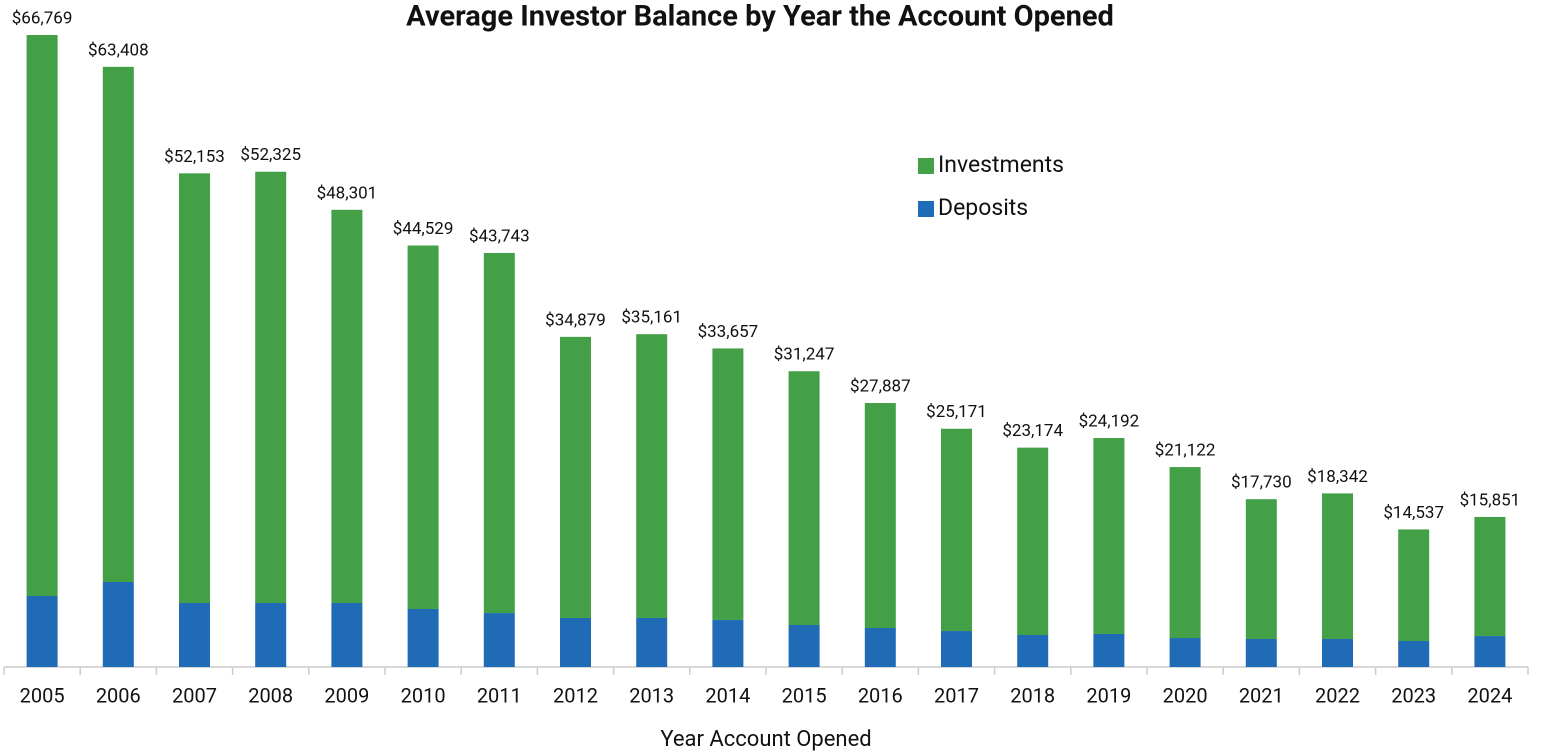 The width and height of the screenshot is (1541, 753). Describe the element at coordinates (270, 695) in the screenshot. I see `x-tick-label: 2008` at that location.